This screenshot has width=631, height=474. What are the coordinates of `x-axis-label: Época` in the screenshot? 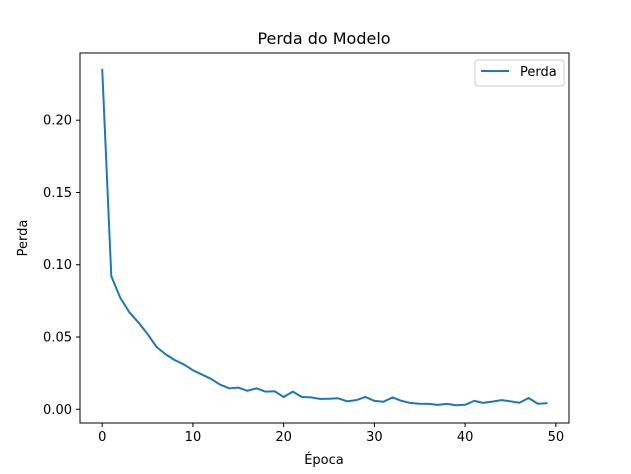 It's located at (324, 460).